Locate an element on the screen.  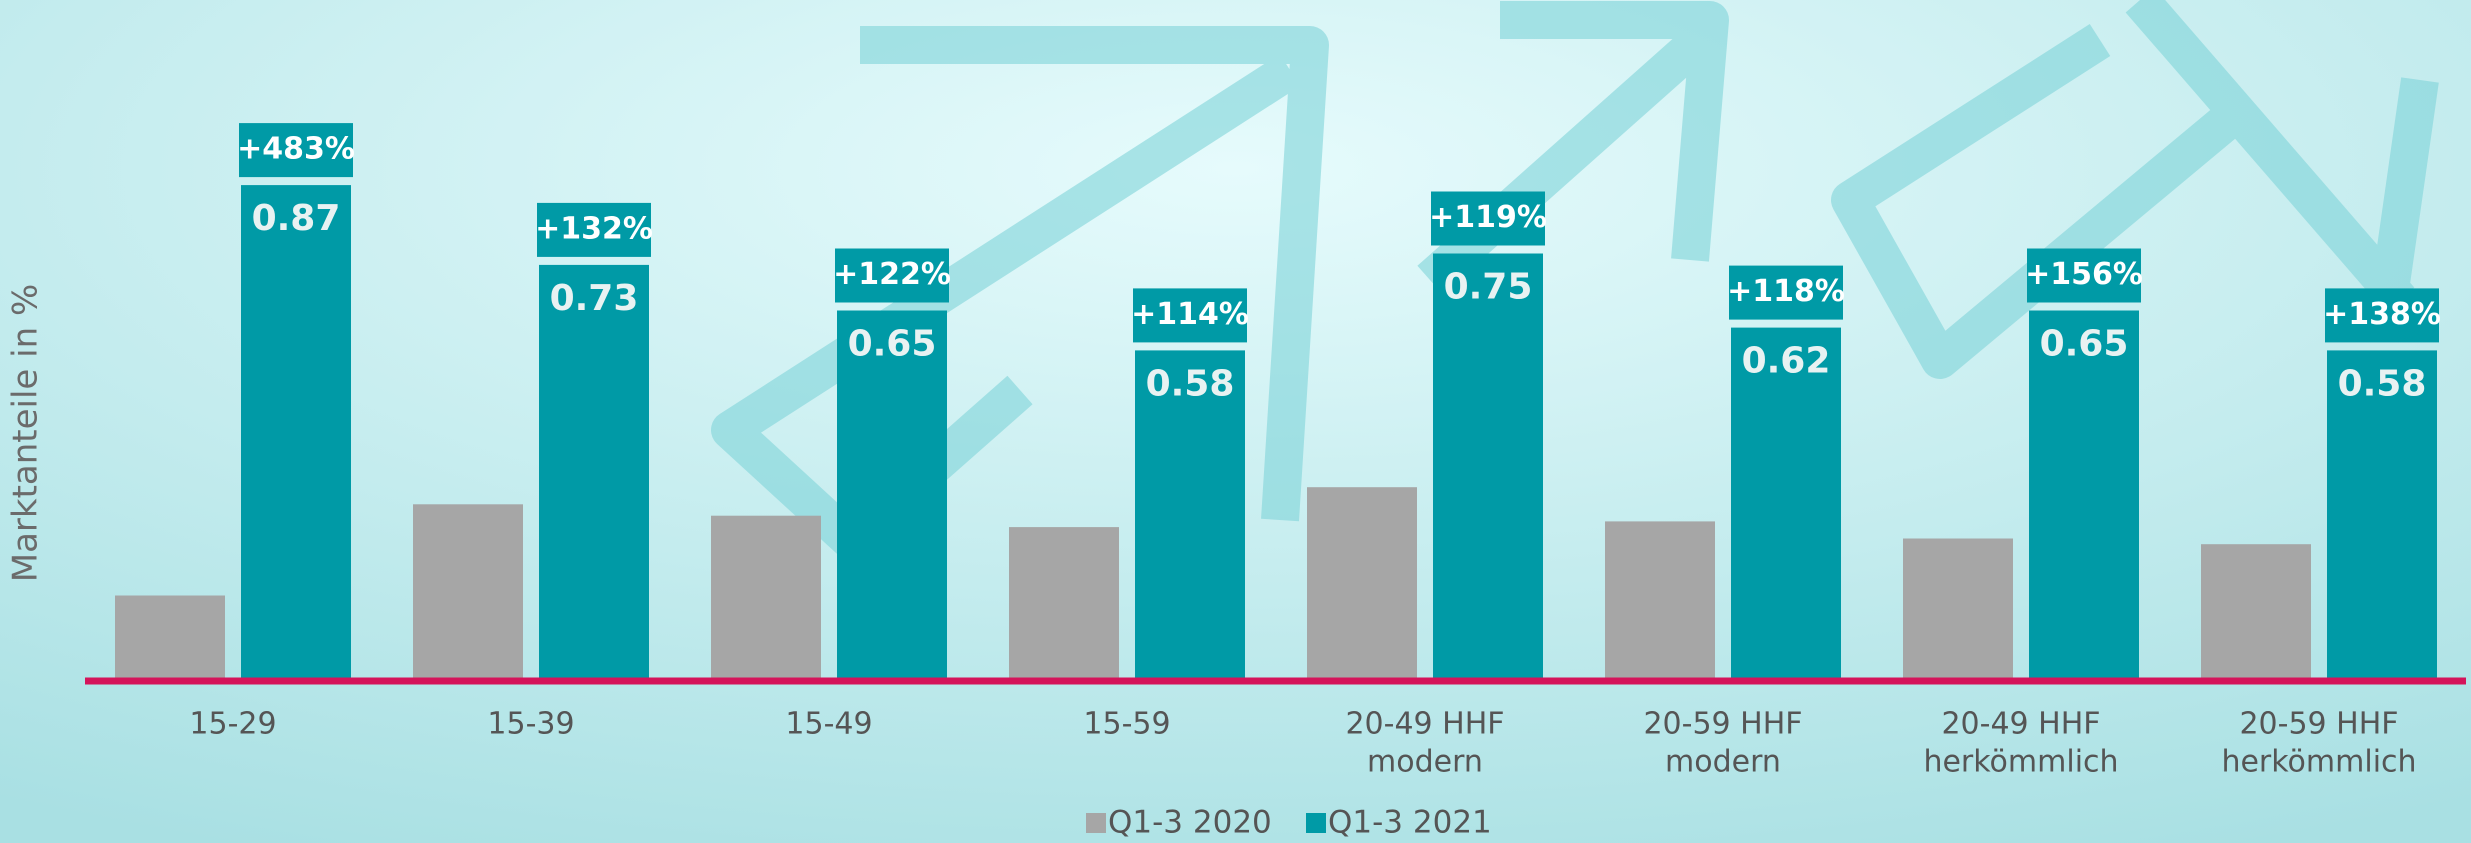
change-label: +132% is located at coordinates (594, 228).